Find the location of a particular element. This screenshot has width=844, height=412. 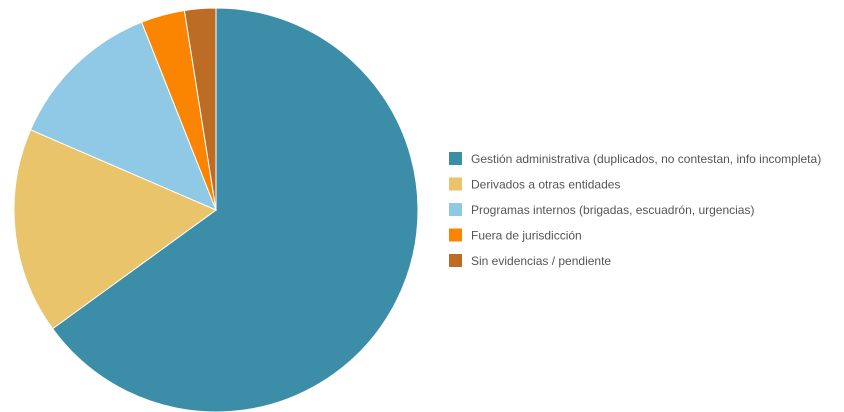

legend-item: Sin evidencias / pendiente is located at coordinates (530, 261).